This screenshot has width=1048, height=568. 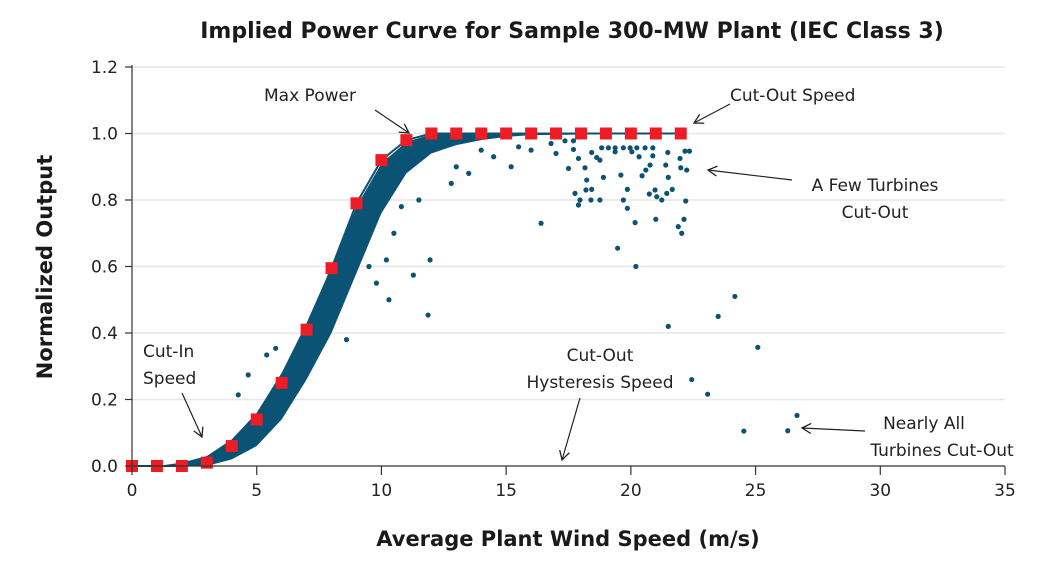 I want to click on arrow-hysteresis, so click(x=570, y=429).